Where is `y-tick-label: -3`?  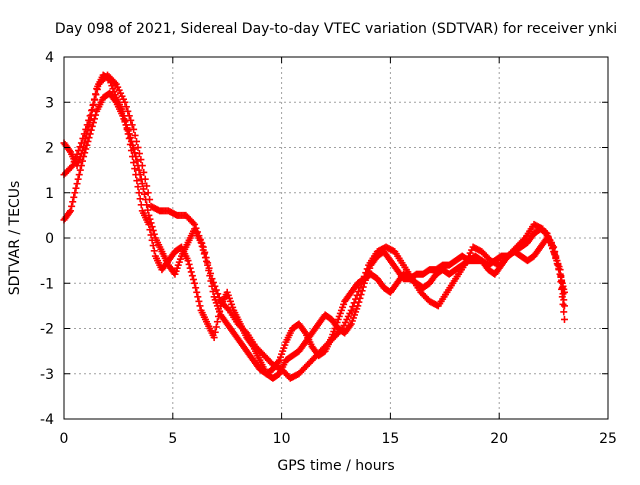 y-tick-label: -3 is located at coordinates (47, 375).